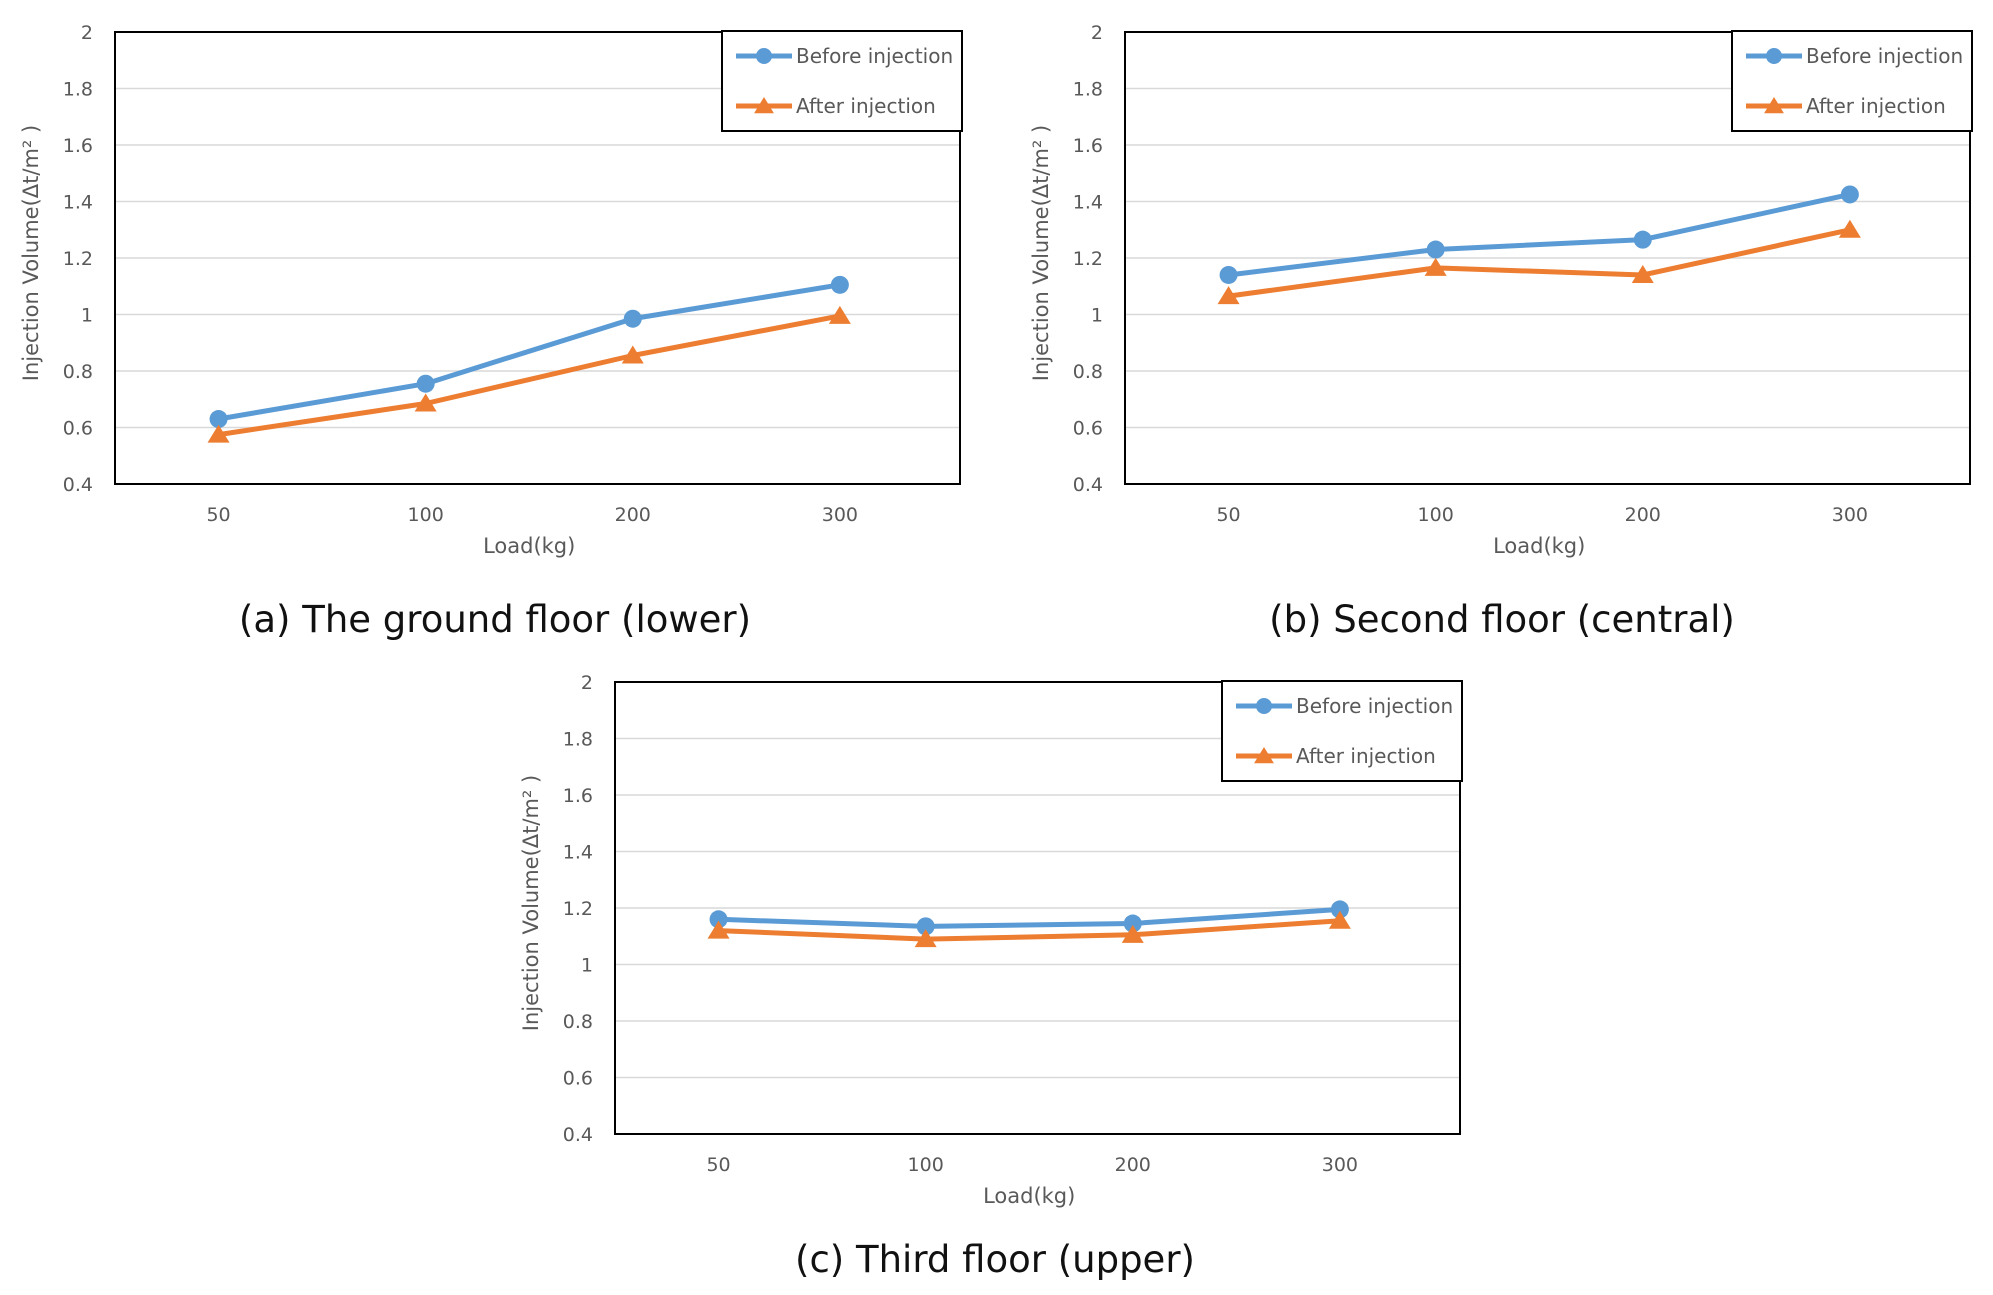 The width and height of the screenshot is (1993, 1295). I want to click on caption-second-floor: (b) Second floor (central), so click(1502, 619).